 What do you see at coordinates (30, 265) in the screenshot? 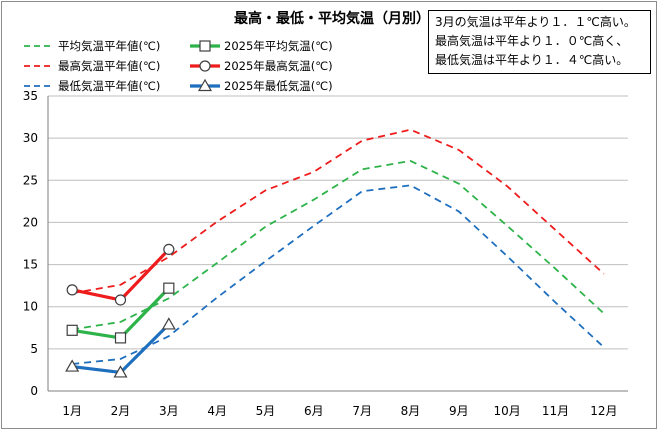
I see `y-tick-label: 15` at bounding box center [30, 265].